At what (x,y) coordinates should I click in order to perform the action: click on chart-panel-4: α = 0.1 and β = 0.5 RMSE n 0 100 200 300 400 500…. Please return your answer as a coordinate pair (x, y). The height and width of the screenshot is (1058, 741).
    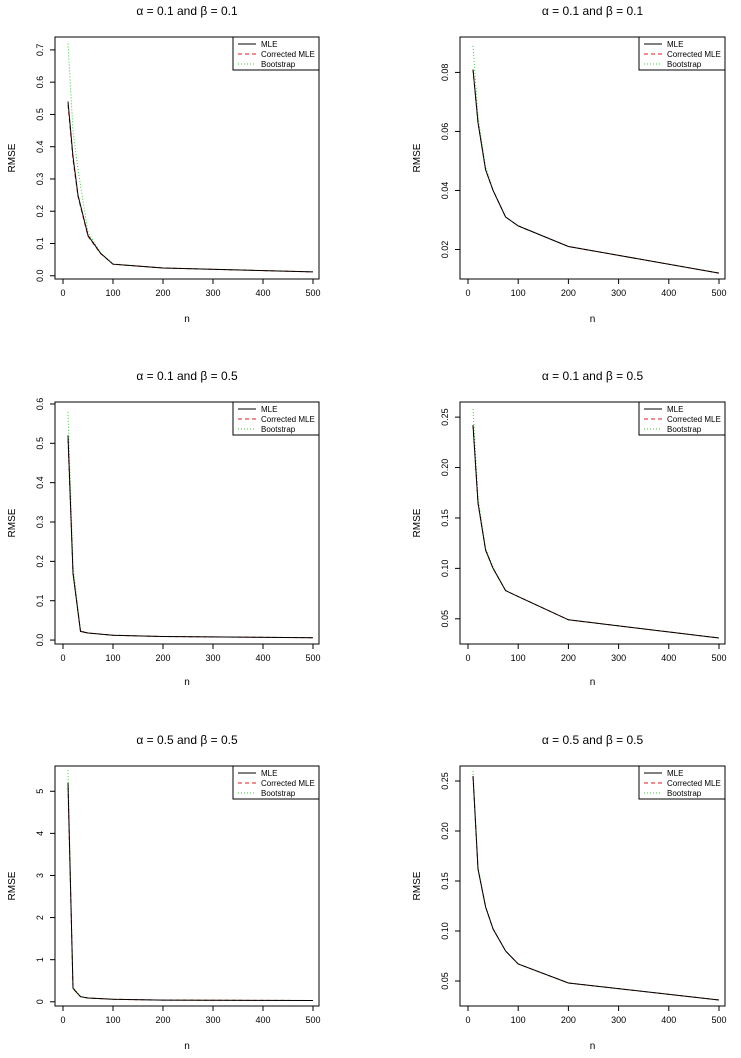
    Looking at the image, I should click on (569, 528).